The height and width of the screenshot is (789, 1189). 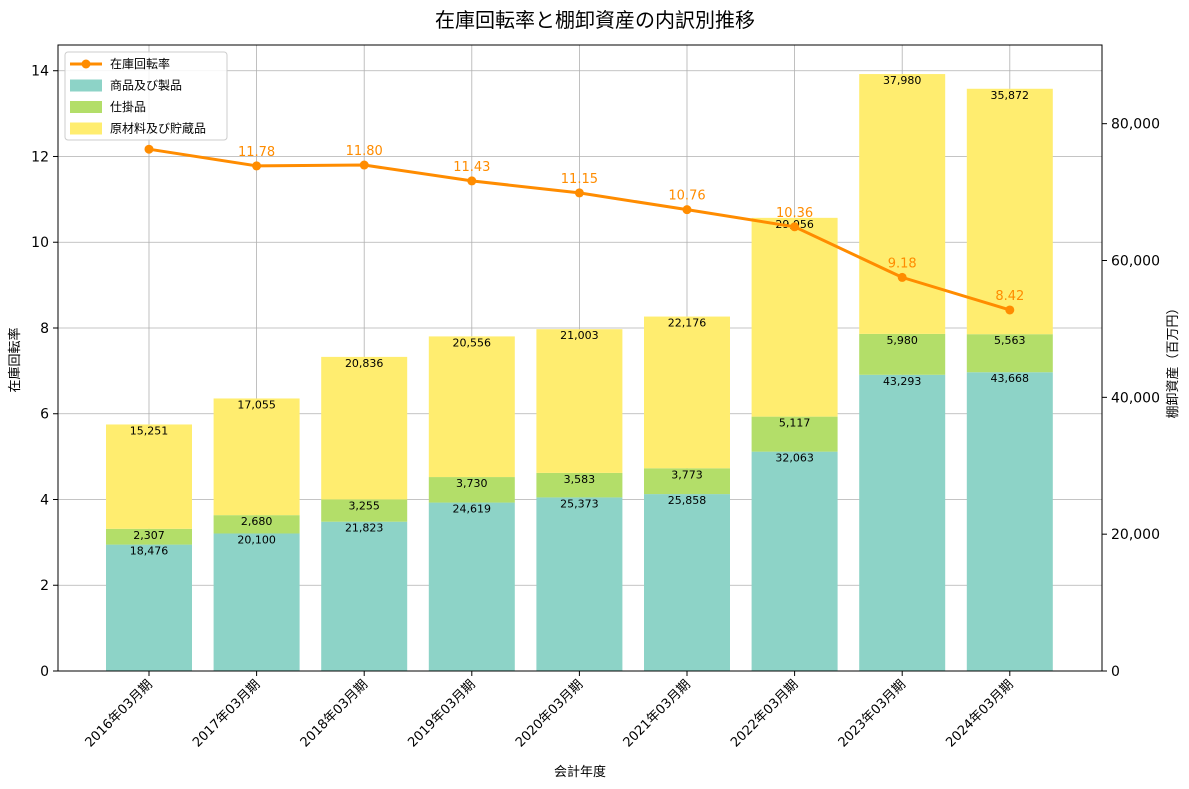 What do you see at coordinates (158, 129) in the screenshot?
I see `legend-label: 原材料及び貯蔵品` at bounding box center [158, 129].